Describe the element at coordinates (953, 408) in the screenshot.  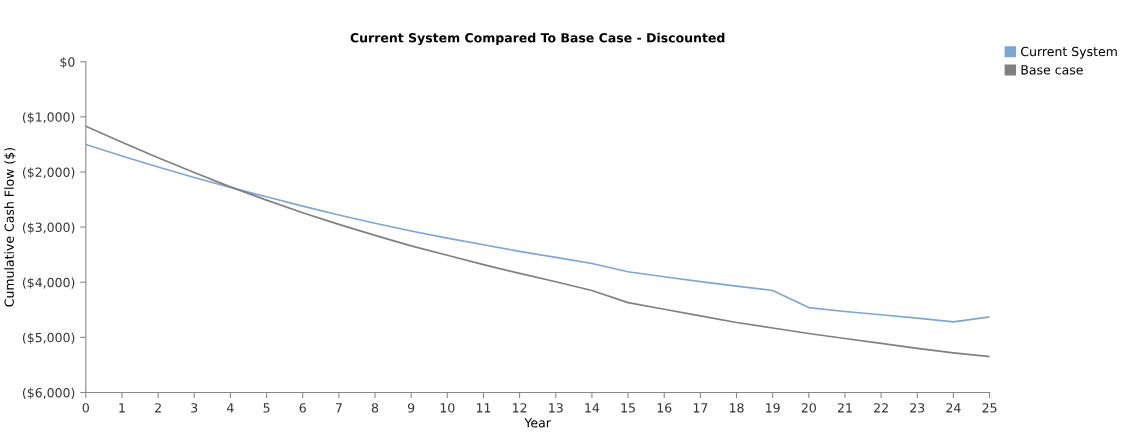
I see `x-tick-label: 24` at that location.